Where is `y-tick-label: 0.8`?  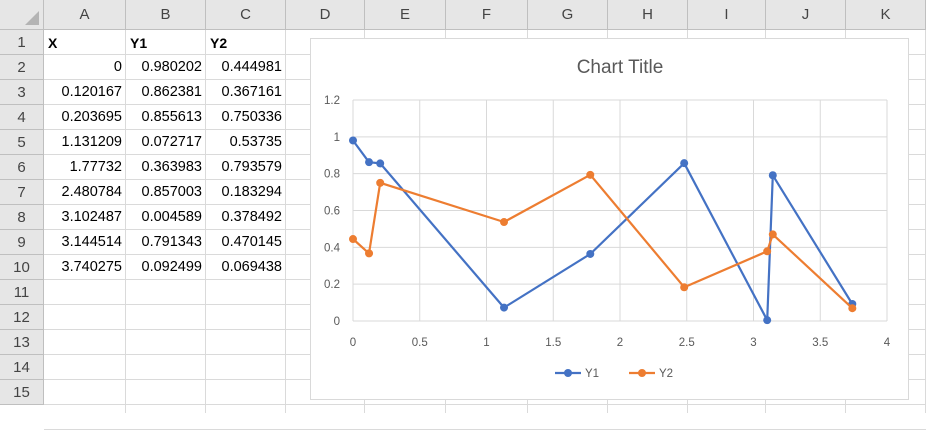
y-tick-label: 0.8 is located at coordinates (332, 175).